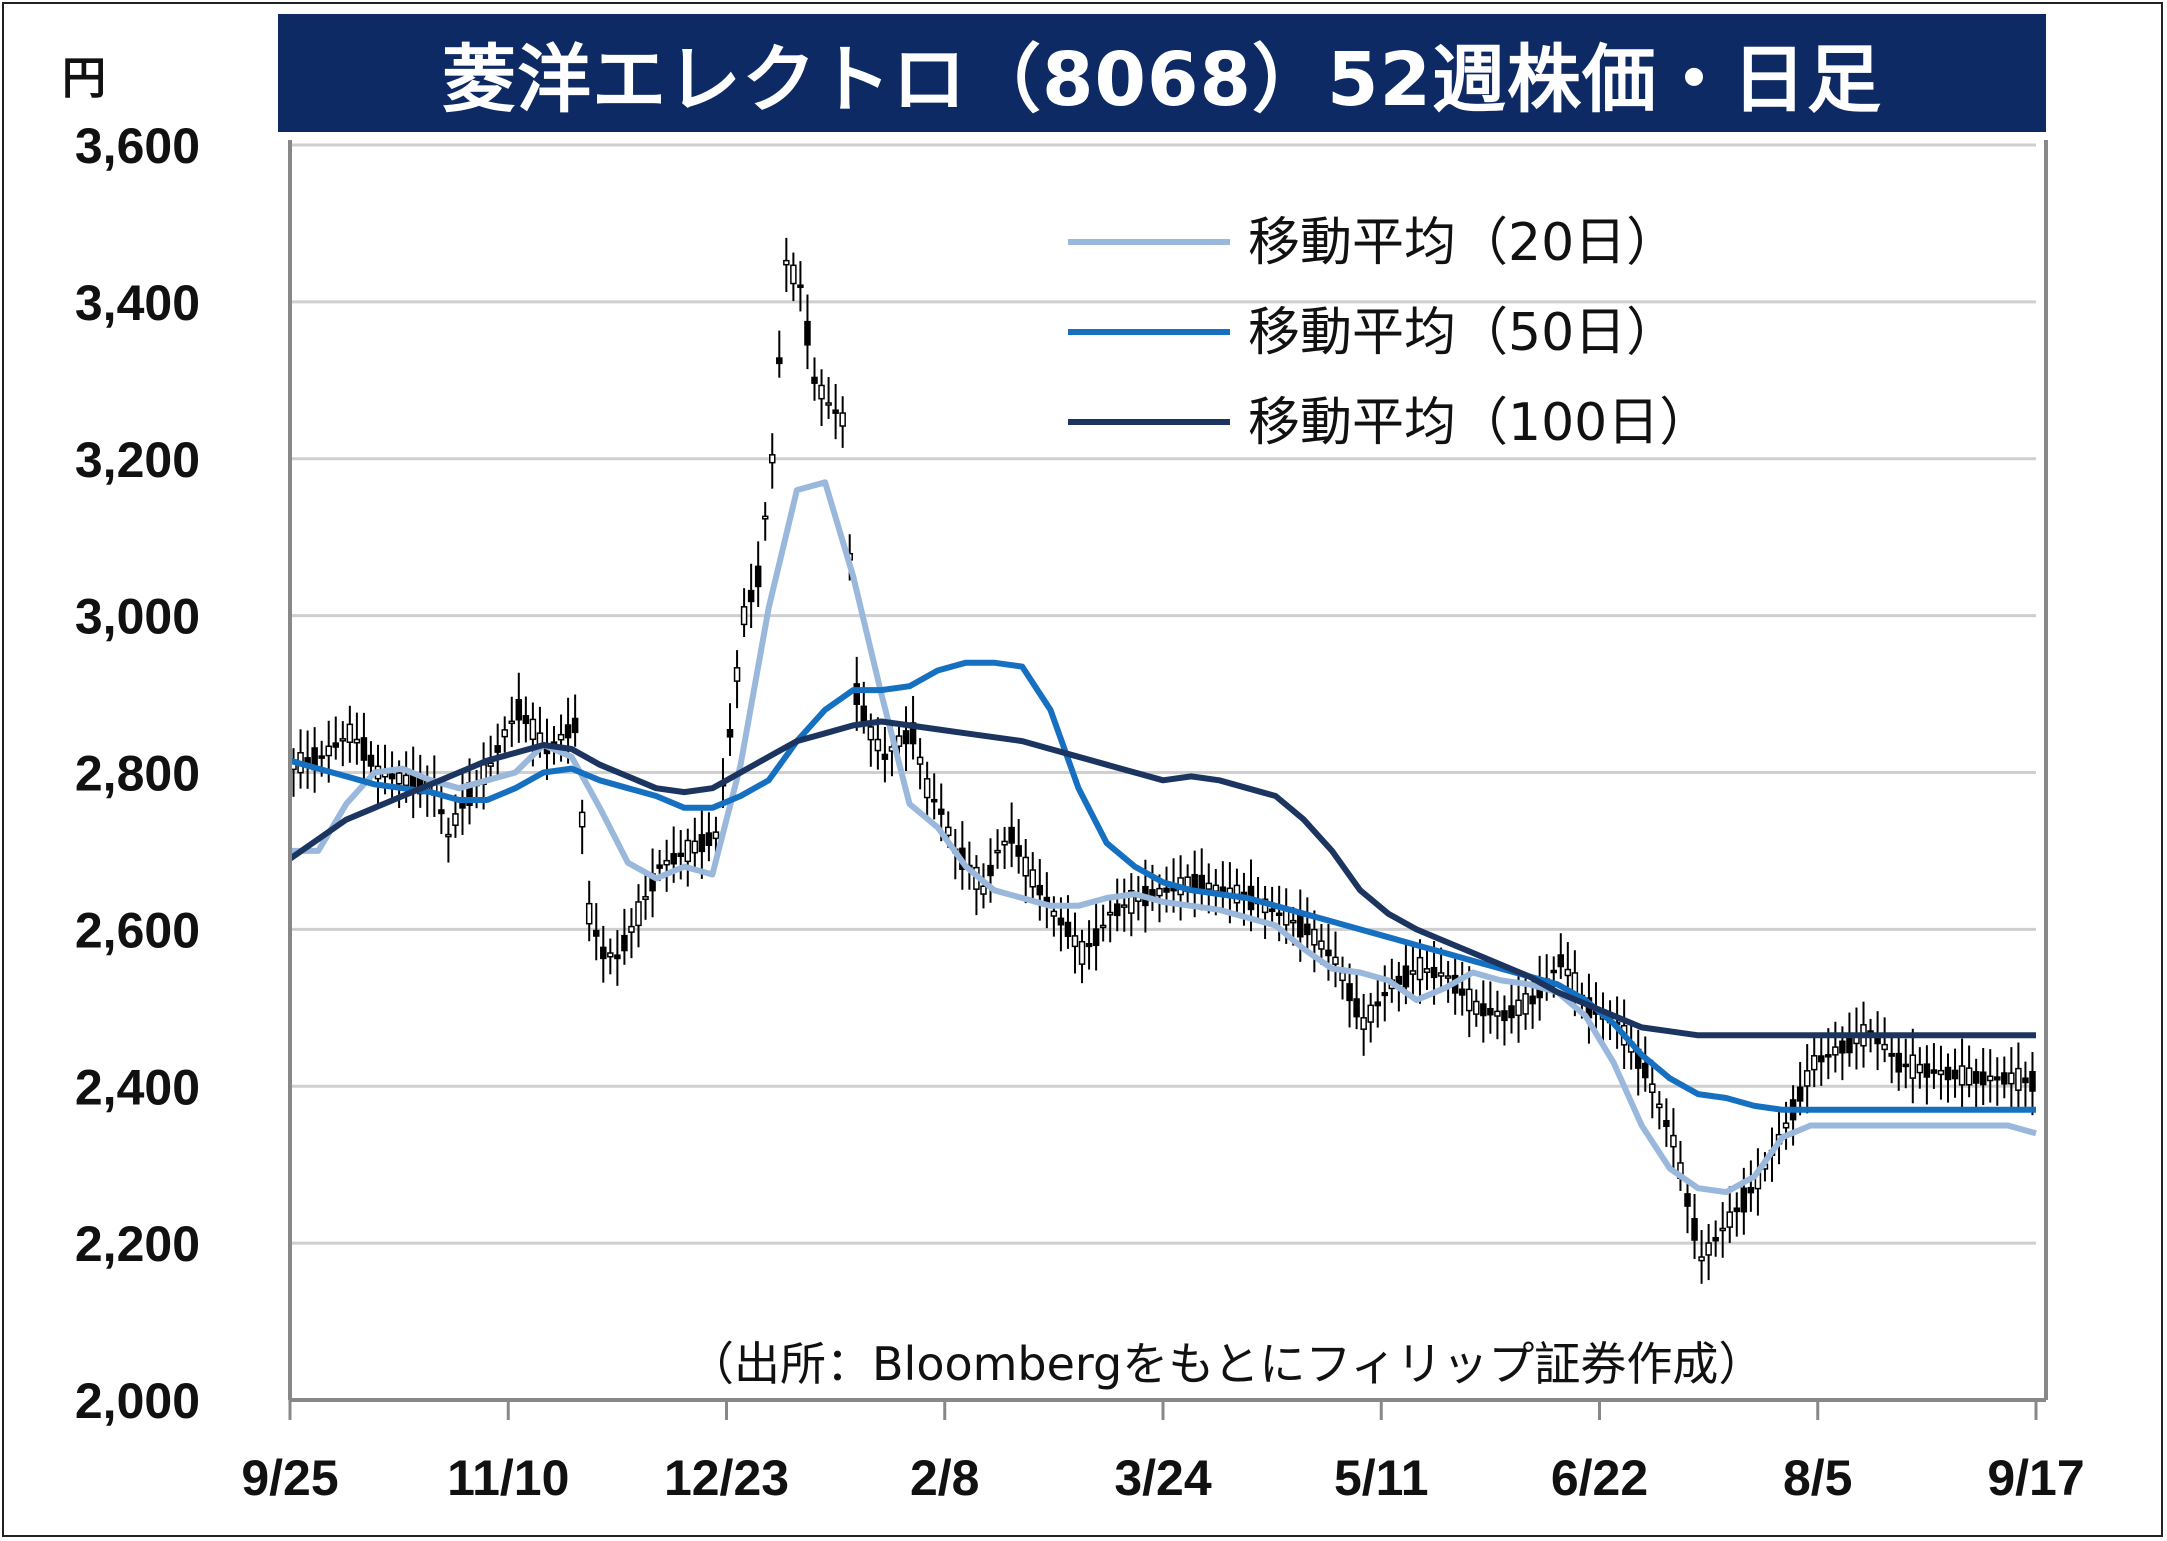  I want to click on y-tick-label: 2,800, so click(137, 774).